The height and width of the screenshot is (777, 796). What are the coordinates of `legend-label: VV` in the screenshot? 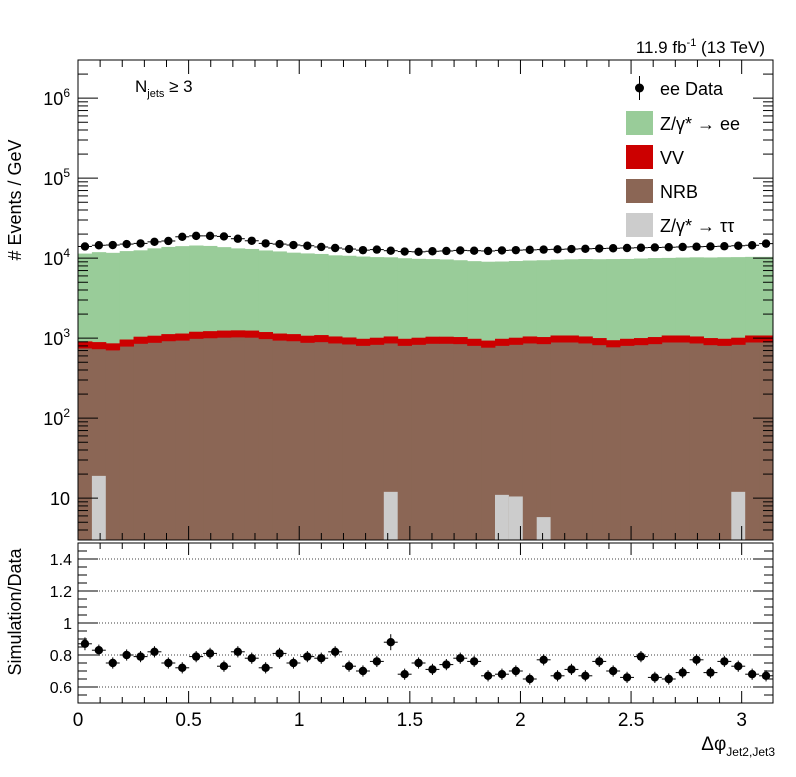 It's located at (672, 158).